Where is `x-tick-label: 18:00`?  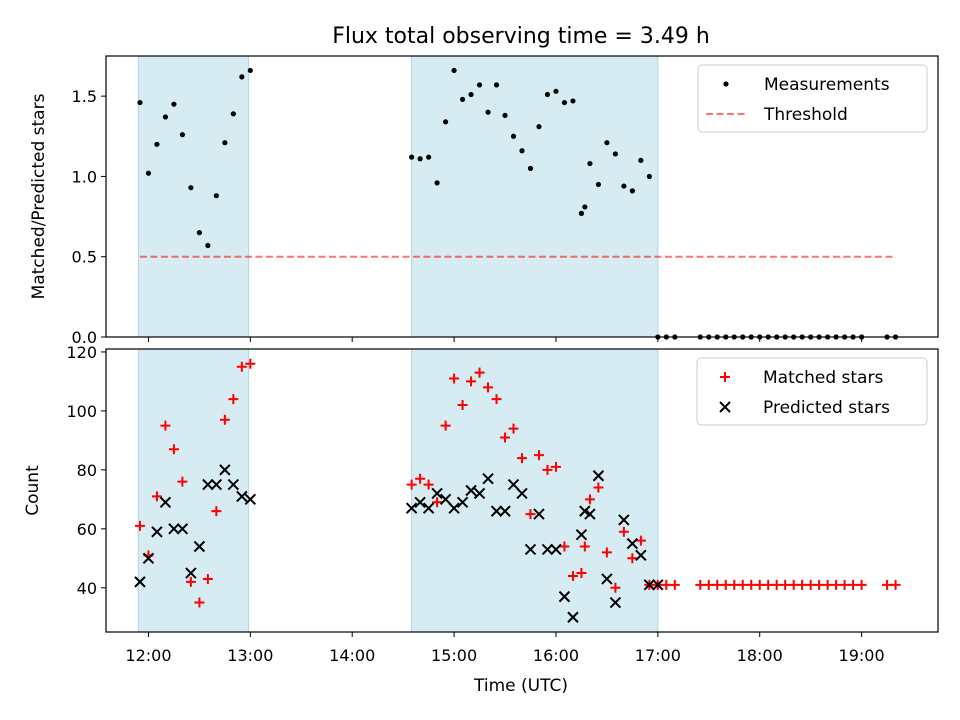
x-tick-label: 18:00 is located at coordinates (760, 655).